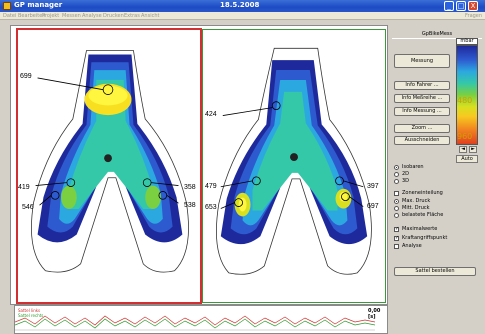 This screenshot has height=334, width=485. I want to click on left-value-left-upper: 419, so click(24, 187).